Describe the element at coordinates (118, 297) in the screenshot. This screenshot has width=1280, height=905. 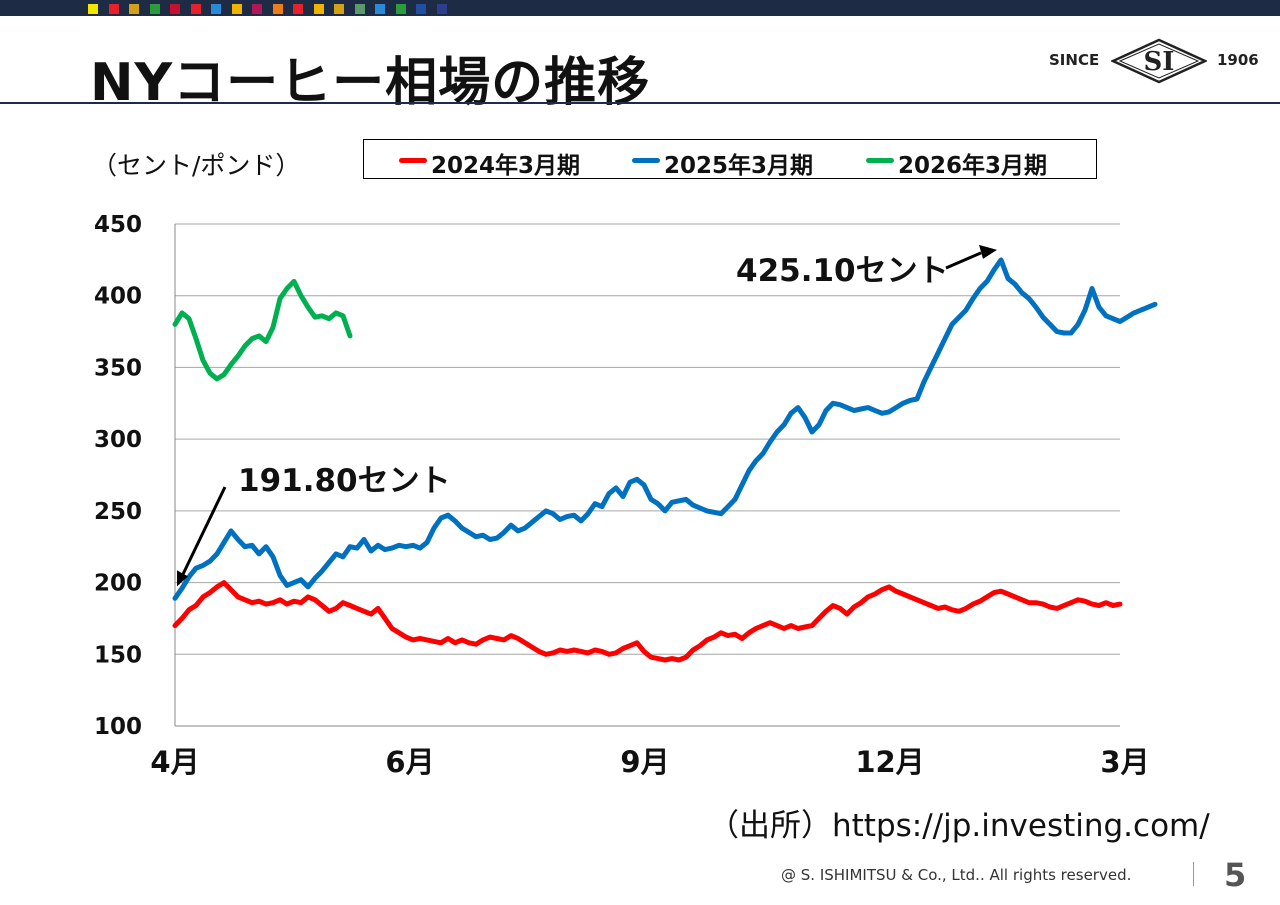
I see `y-tick-label: 400` at that location.